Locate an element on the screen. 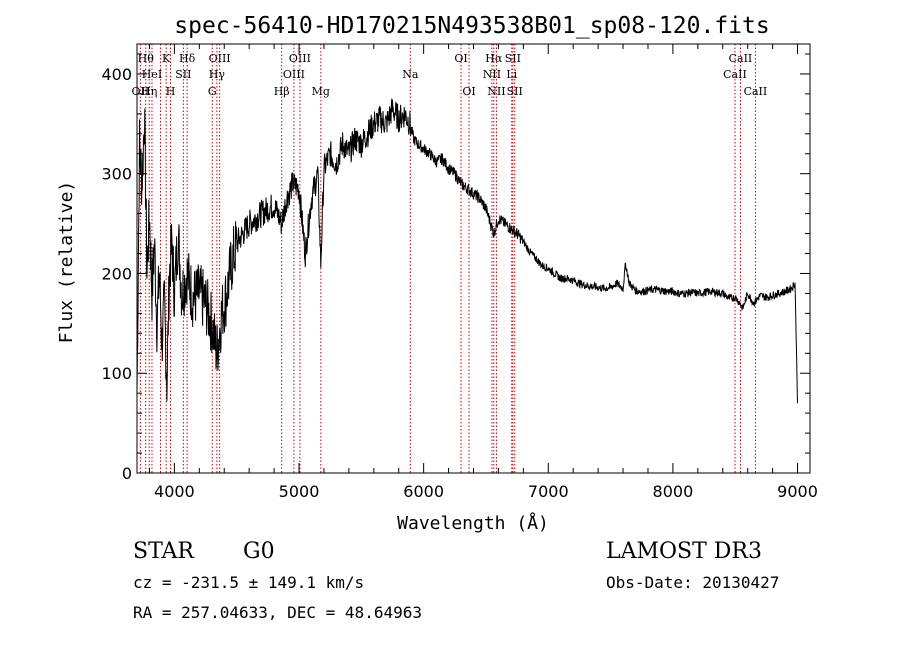  x-axis-label: Wavelength (Å) is located at coordinates (473, 523).